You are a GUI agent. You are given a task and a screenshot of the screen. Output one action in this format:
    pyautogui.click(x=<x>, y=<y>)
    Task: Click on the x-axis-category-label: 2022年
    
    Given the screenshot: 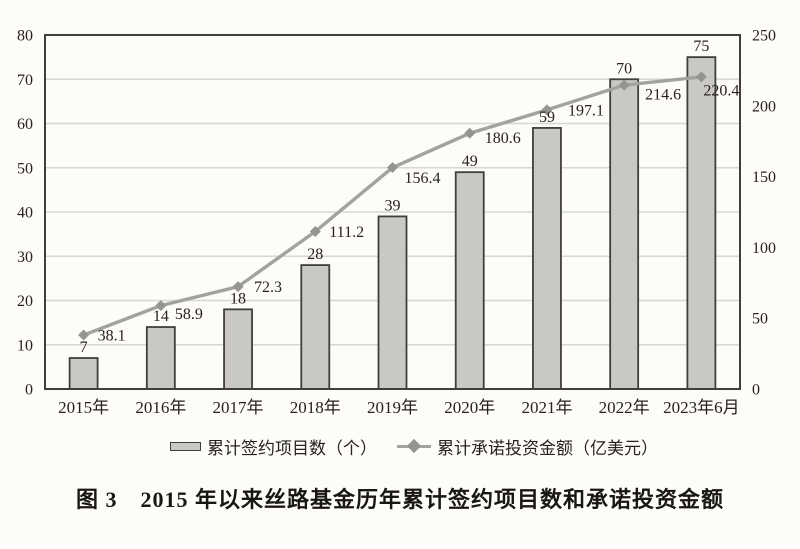 What is the action you would take?
    pyautogui.click(x=624, y=407)
    